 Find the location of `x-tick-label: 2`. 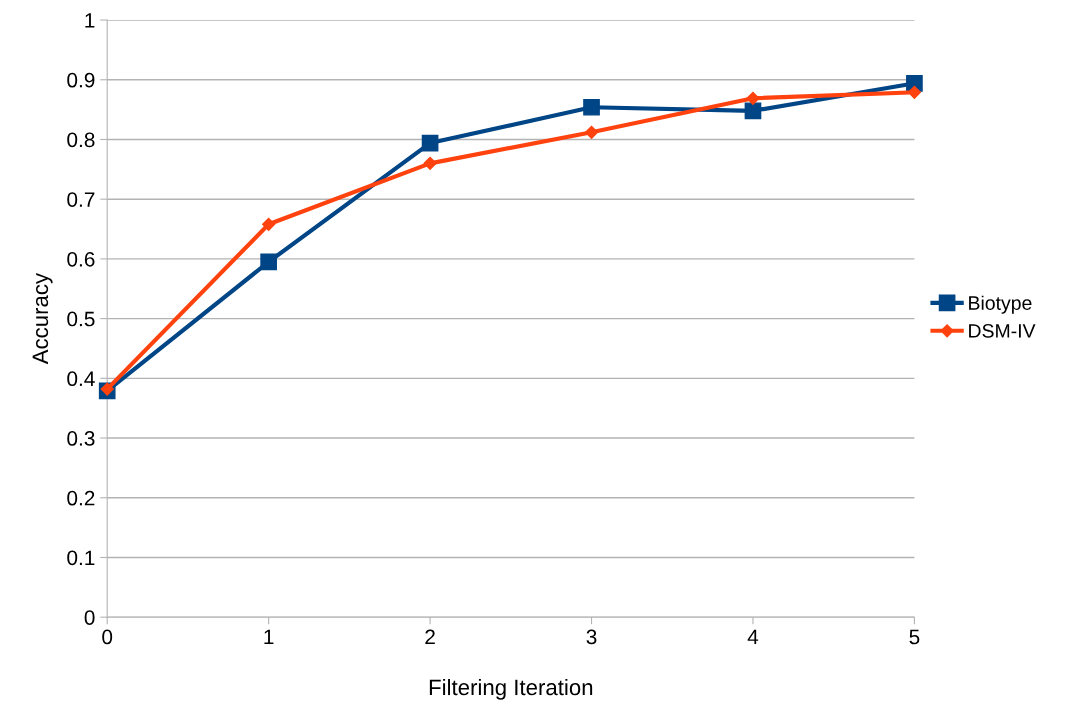

x-tick-label: 2 is located at coordinates (430, 637).